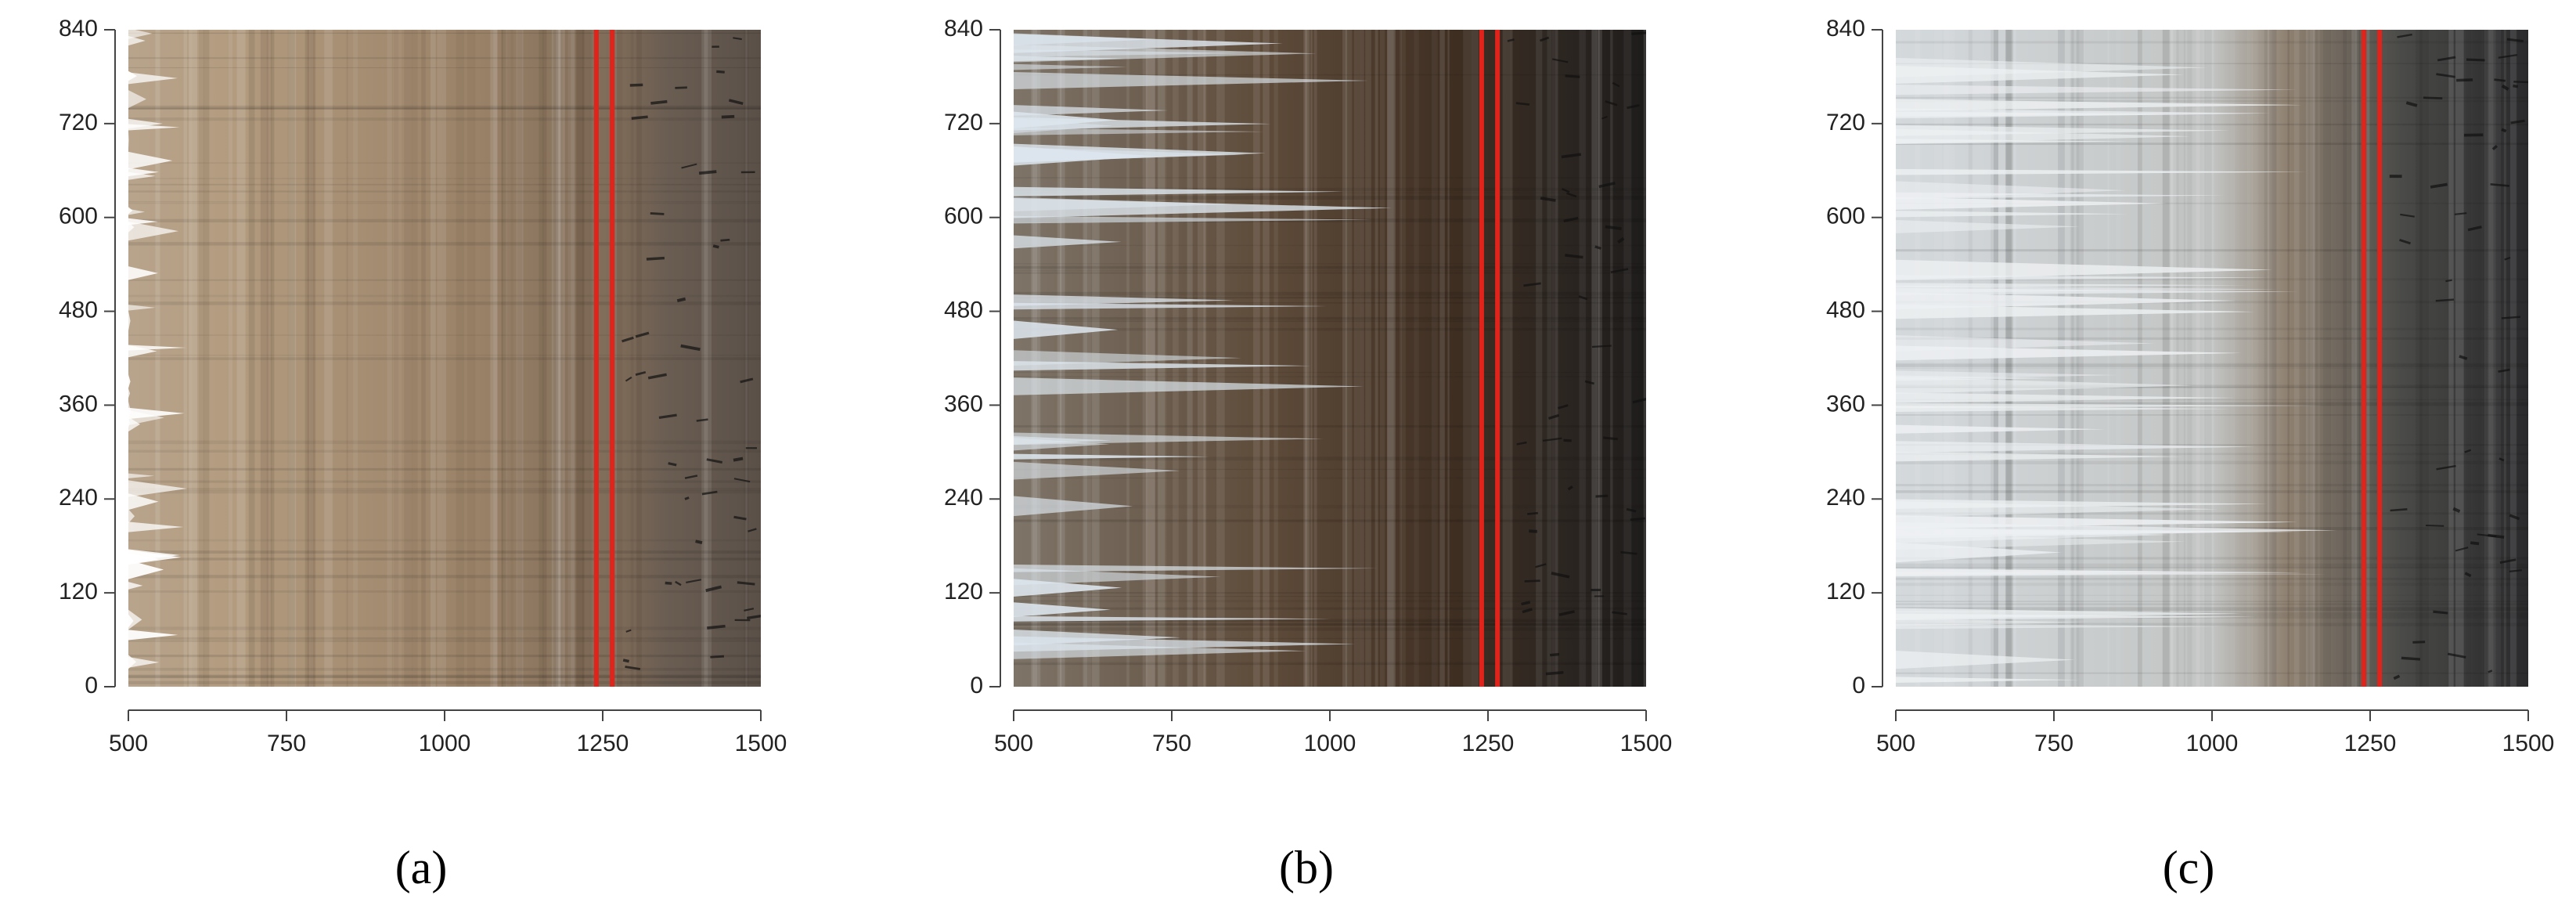 The height and width of the screenshot is (913, 2576). Describe the element at coordinates (963, 216) in the screenshot. I see `y-tick-label: 600` at that location.